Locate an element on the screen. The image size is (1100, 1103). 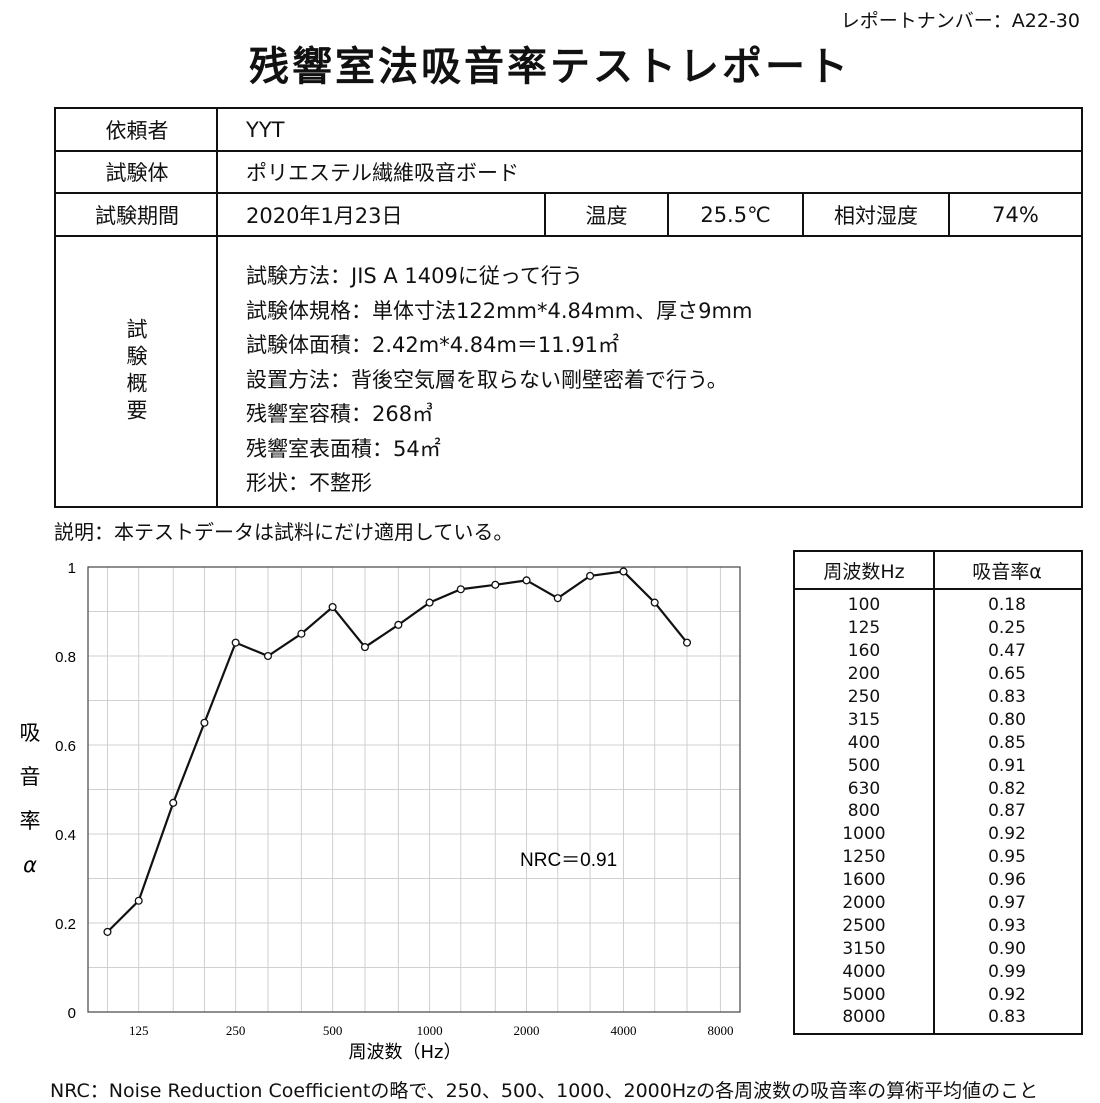
freq-cell: 4000 is located at coordinates (864, 971).